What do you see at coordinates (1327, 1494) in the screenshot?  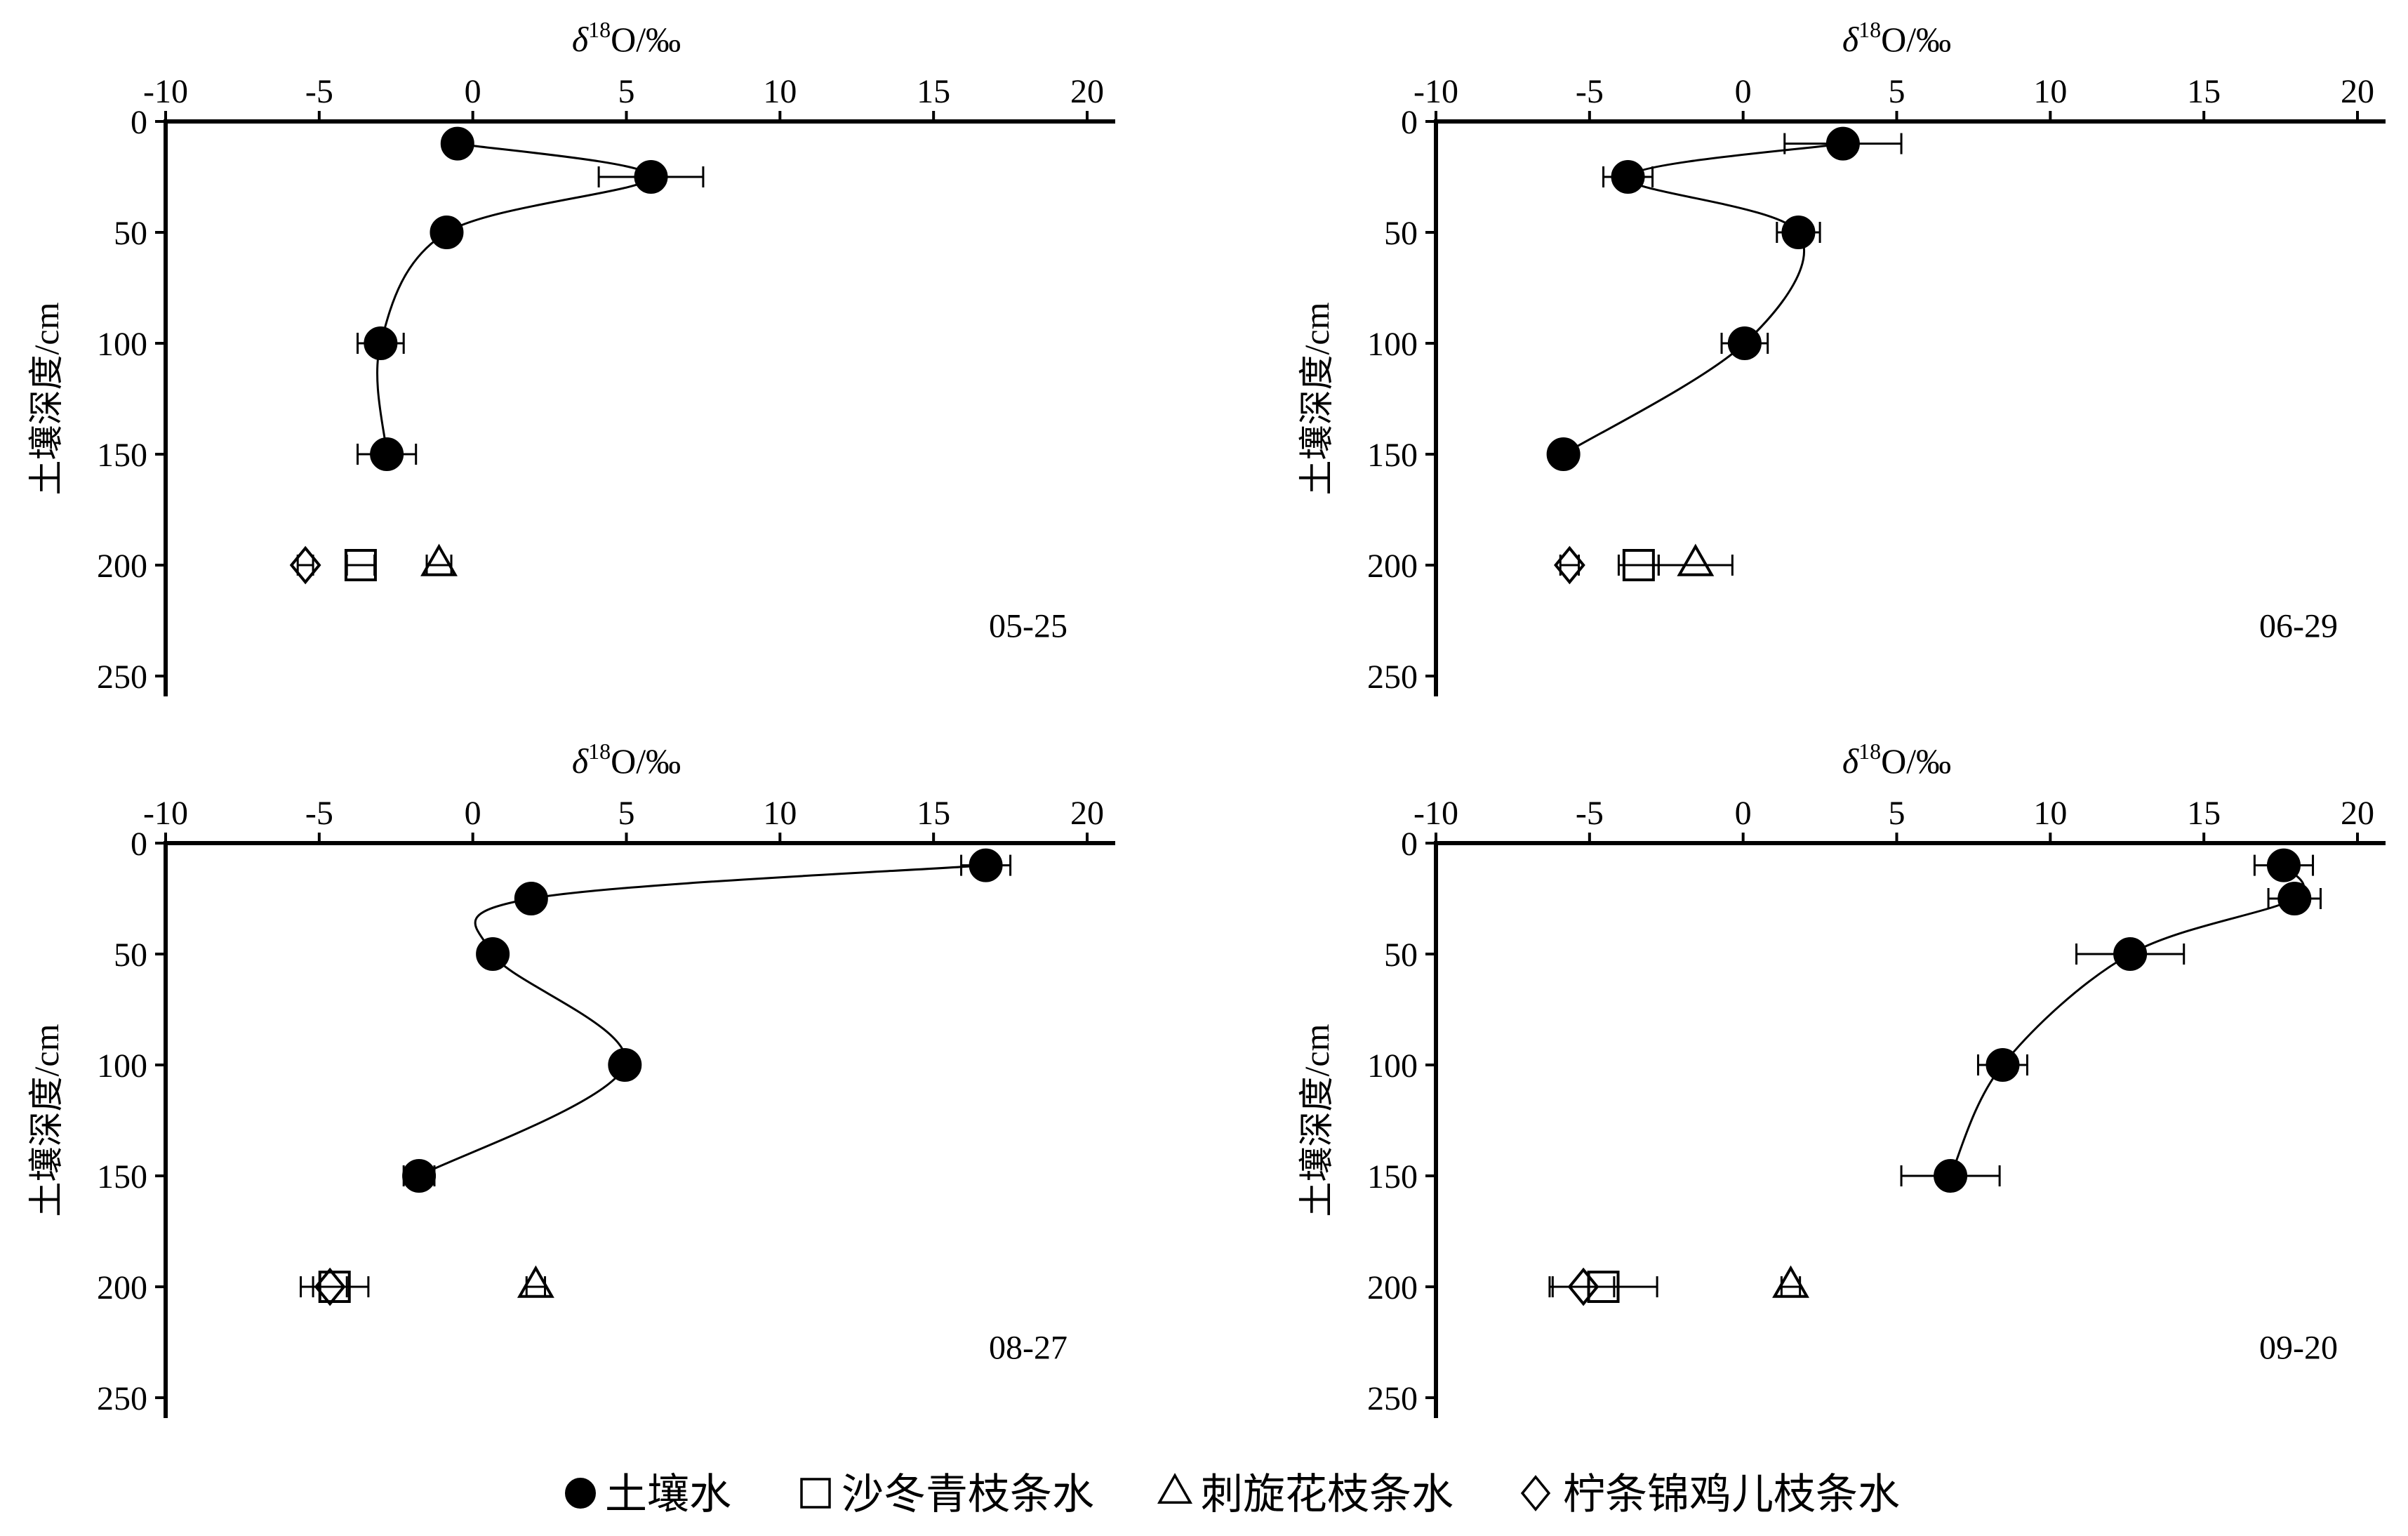 I see `legend-label: 刺旋花枝条水` at bounding box center [1327, 1494].